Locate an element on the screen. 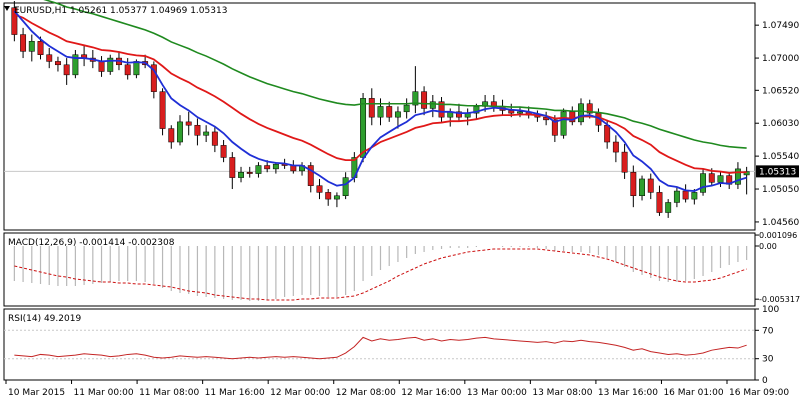 The width and height of the screenshot is (800, 404). current-price-box is located at coordinates (777, 171).